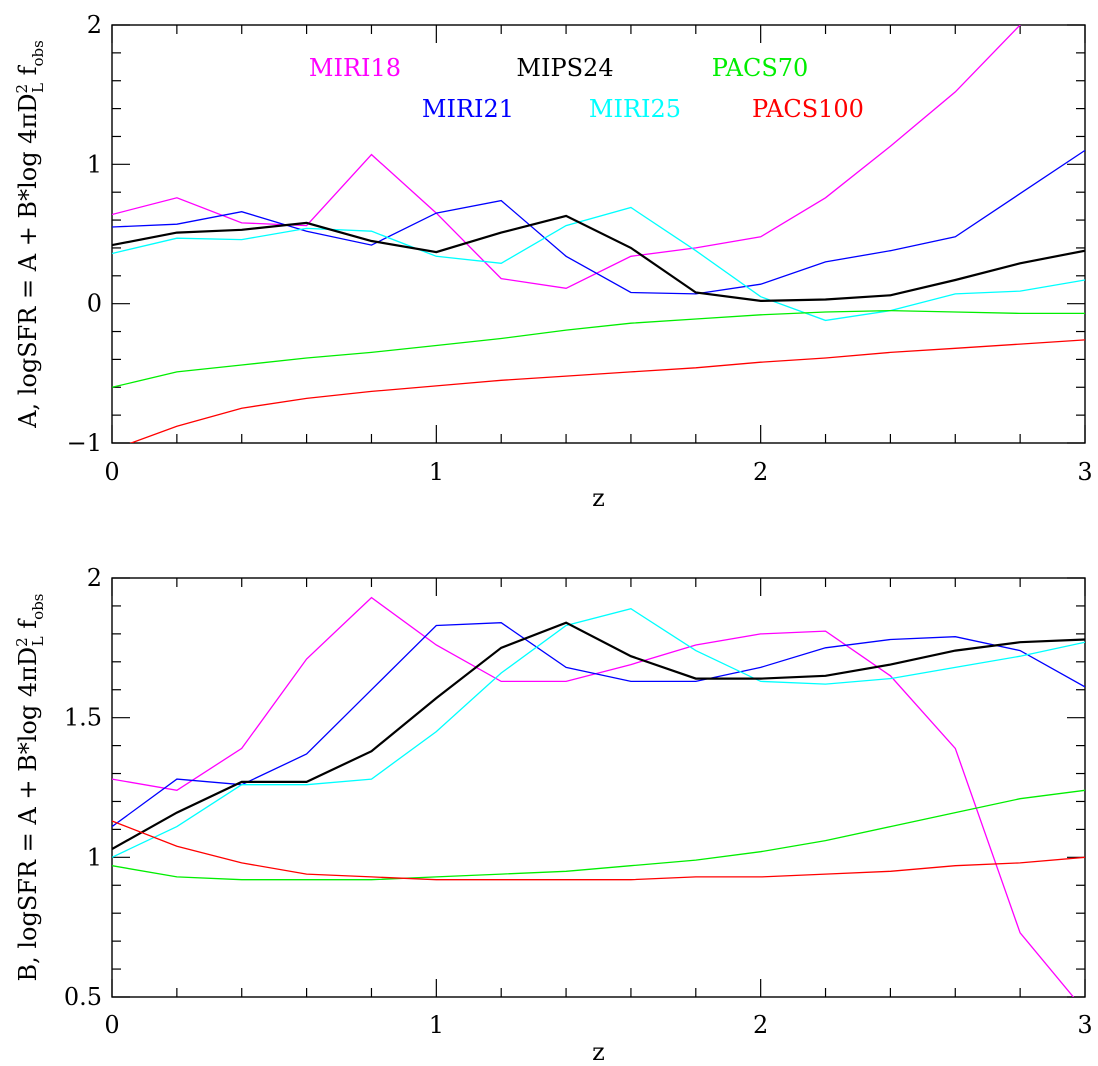 The width and height of the screenshot is (1098, 1066). Describe the element at coordinates (468, 109) in the screenshot. I see `legend-entry-miri21: MIRI21` at that location.